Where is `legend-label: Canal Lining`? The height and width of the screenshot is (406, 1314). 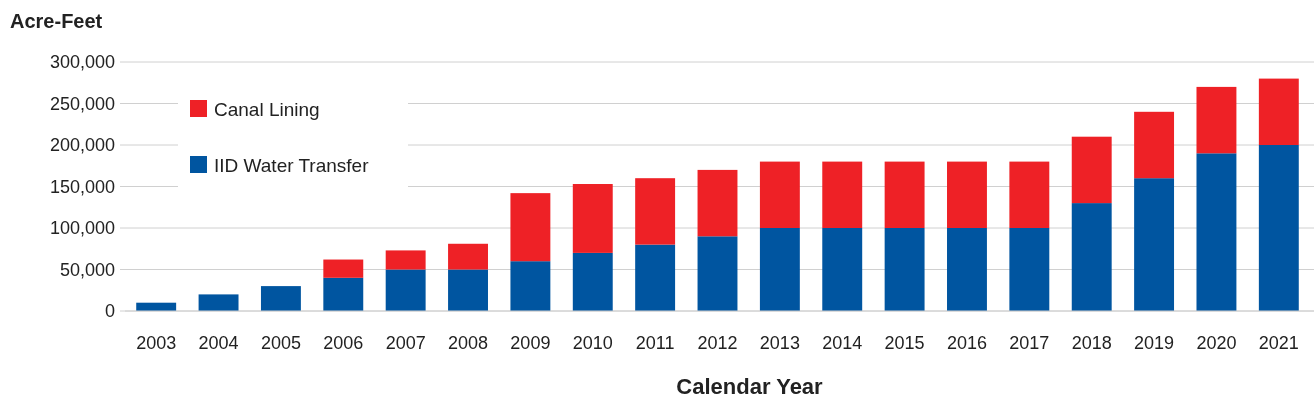
legend-label: Canal Lining is located at coordinates (267, 109).